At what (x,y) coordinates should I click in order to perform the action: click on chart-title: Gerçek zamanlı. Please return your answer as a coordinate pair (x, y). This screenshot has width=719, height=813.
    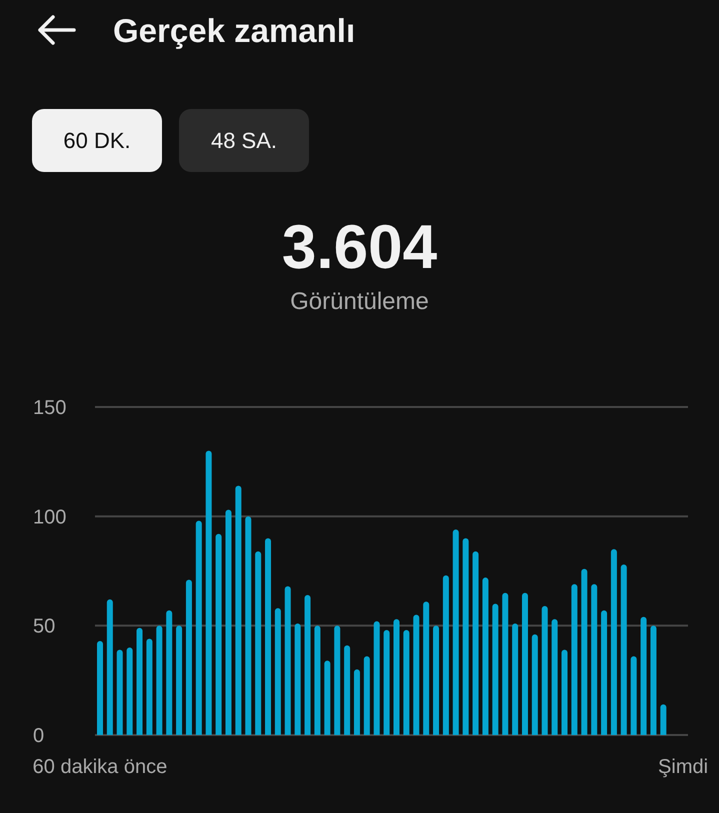
    Looking at the image, I should click on (234, 31).